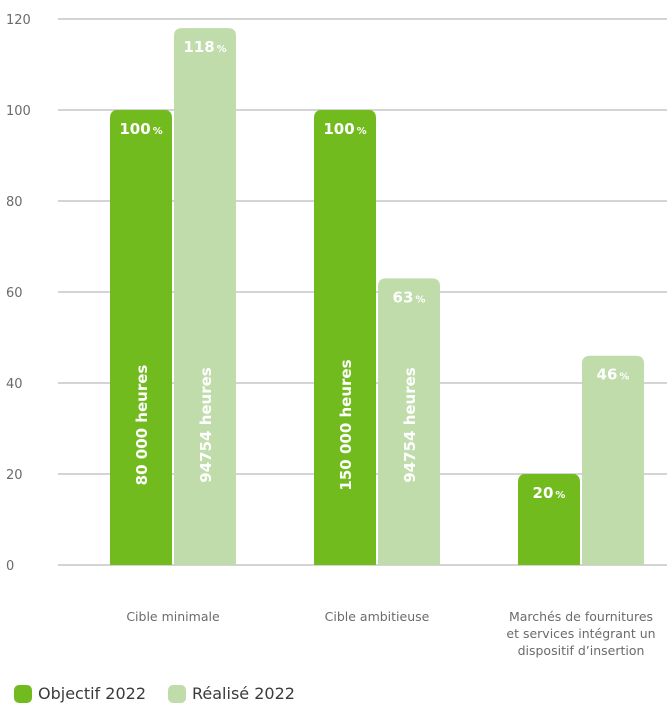 The image size is (667, 711). What do you see at coordinates (346, 424) in the screenshot?
I see `bar-inner-label-0-1: 150 000 heures` at bounding box center [346, 424].